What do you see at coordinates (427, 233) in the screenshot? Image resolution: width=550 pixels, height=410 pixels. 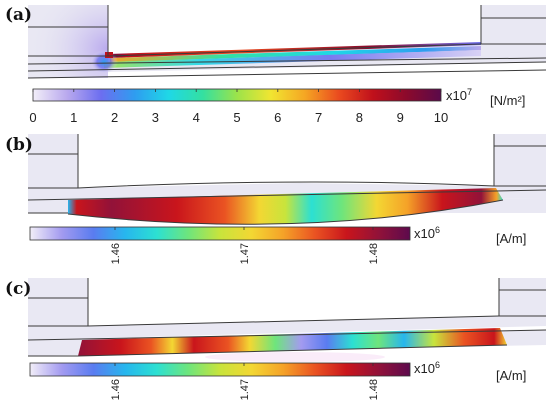 I see `panel-b-colorbar-multiplier: x106` at bounding box center [427, 233].